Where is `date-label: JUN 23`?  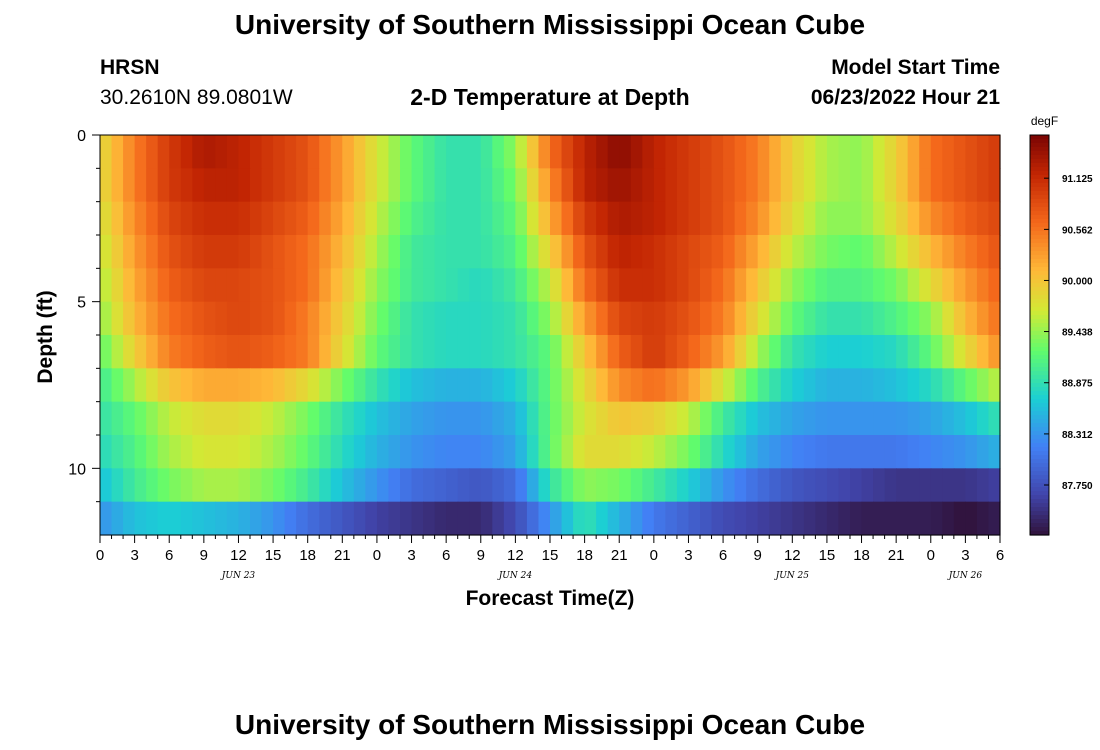
date-label: JUN 23 is located at coordinates (238, 576).